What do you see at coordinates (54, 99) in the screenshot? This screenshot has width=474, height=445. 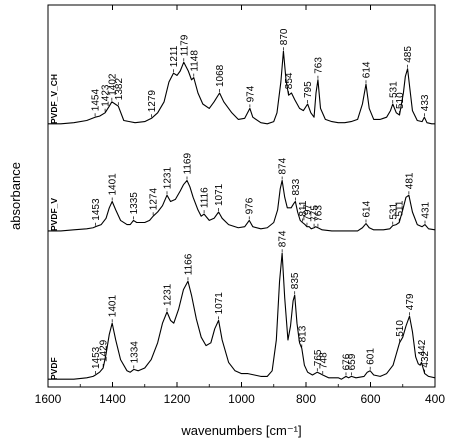 I see `series-label-pvdf-v-ch: PVDF_V_CH` at bounding box center [54, 99].